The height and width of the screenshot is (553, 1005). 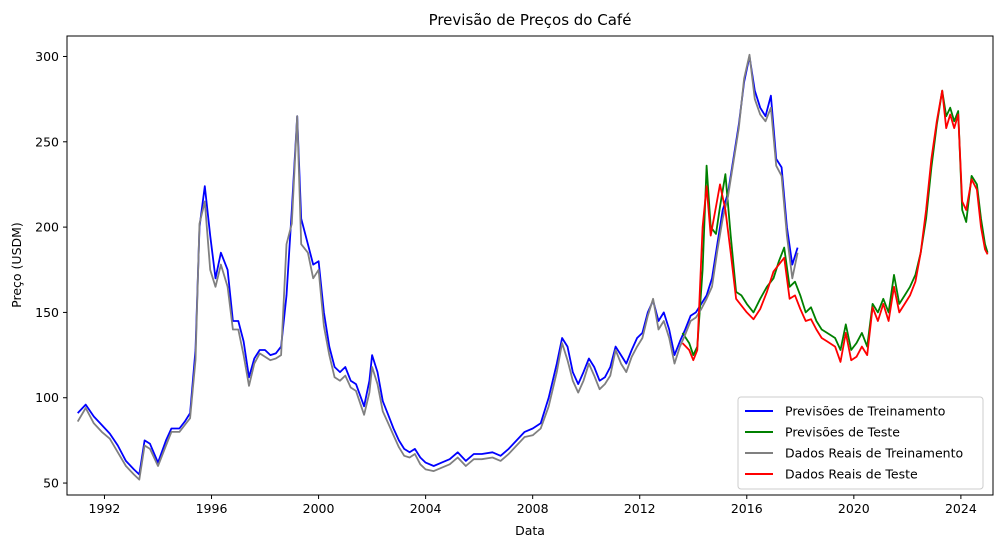 What do you see at coordinates (747, 508) in the screenshot?
I see `x-tick-label: 2016` at bounding box center [747, 508].